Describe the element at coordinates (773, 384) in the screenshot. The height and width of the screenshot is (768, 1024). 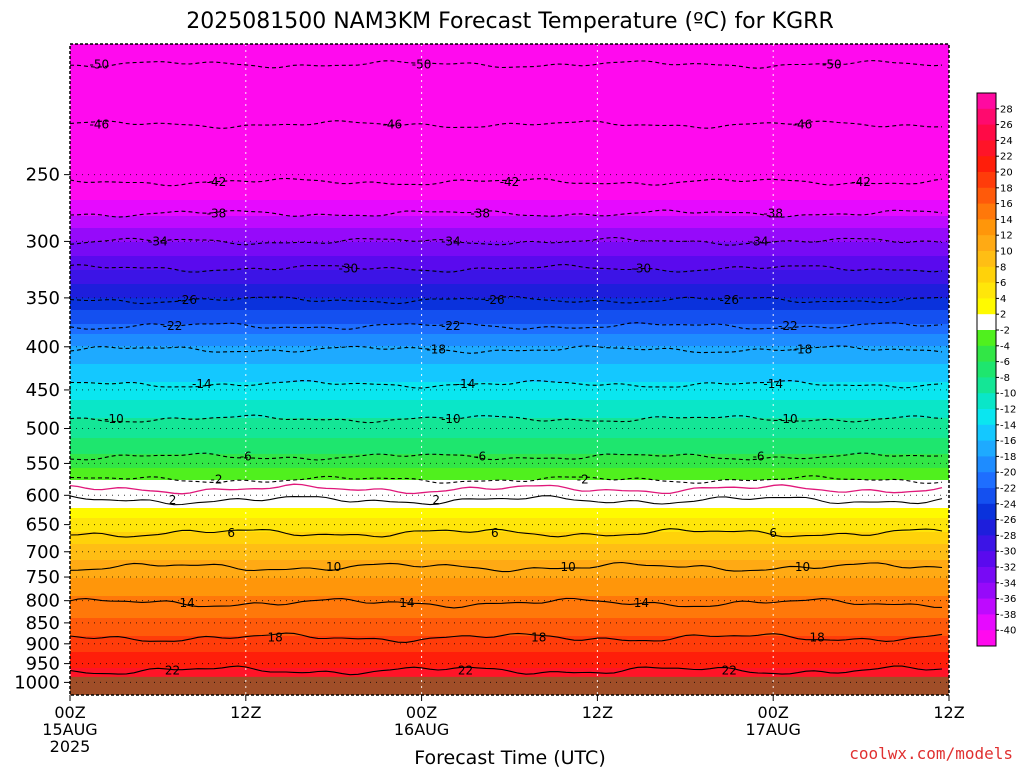
I see `contour-label: -14` at that location.